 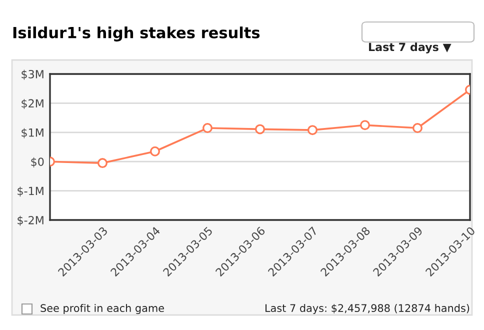 What do you see at coordinates (37, 162) in the screenshot?
I see `y-tick-label: $0` at bounding box center [37, 162].